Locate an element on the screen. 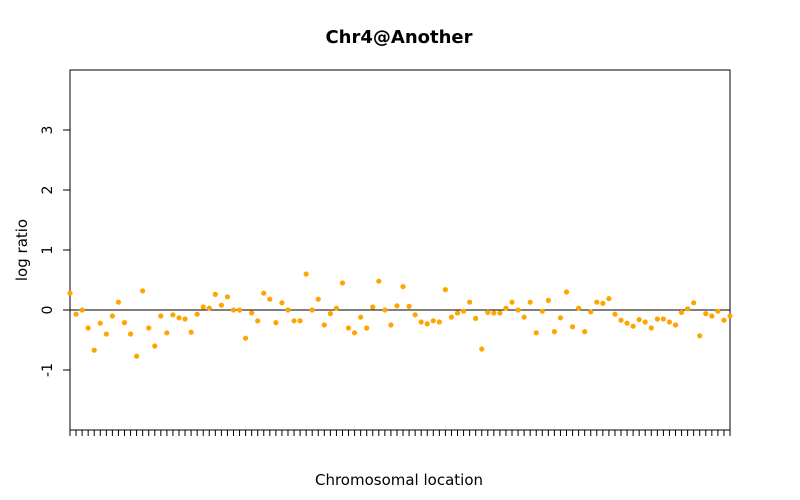 The image size is (800, 500). y-tick-label: 0 is located at coordinates (48, 310).